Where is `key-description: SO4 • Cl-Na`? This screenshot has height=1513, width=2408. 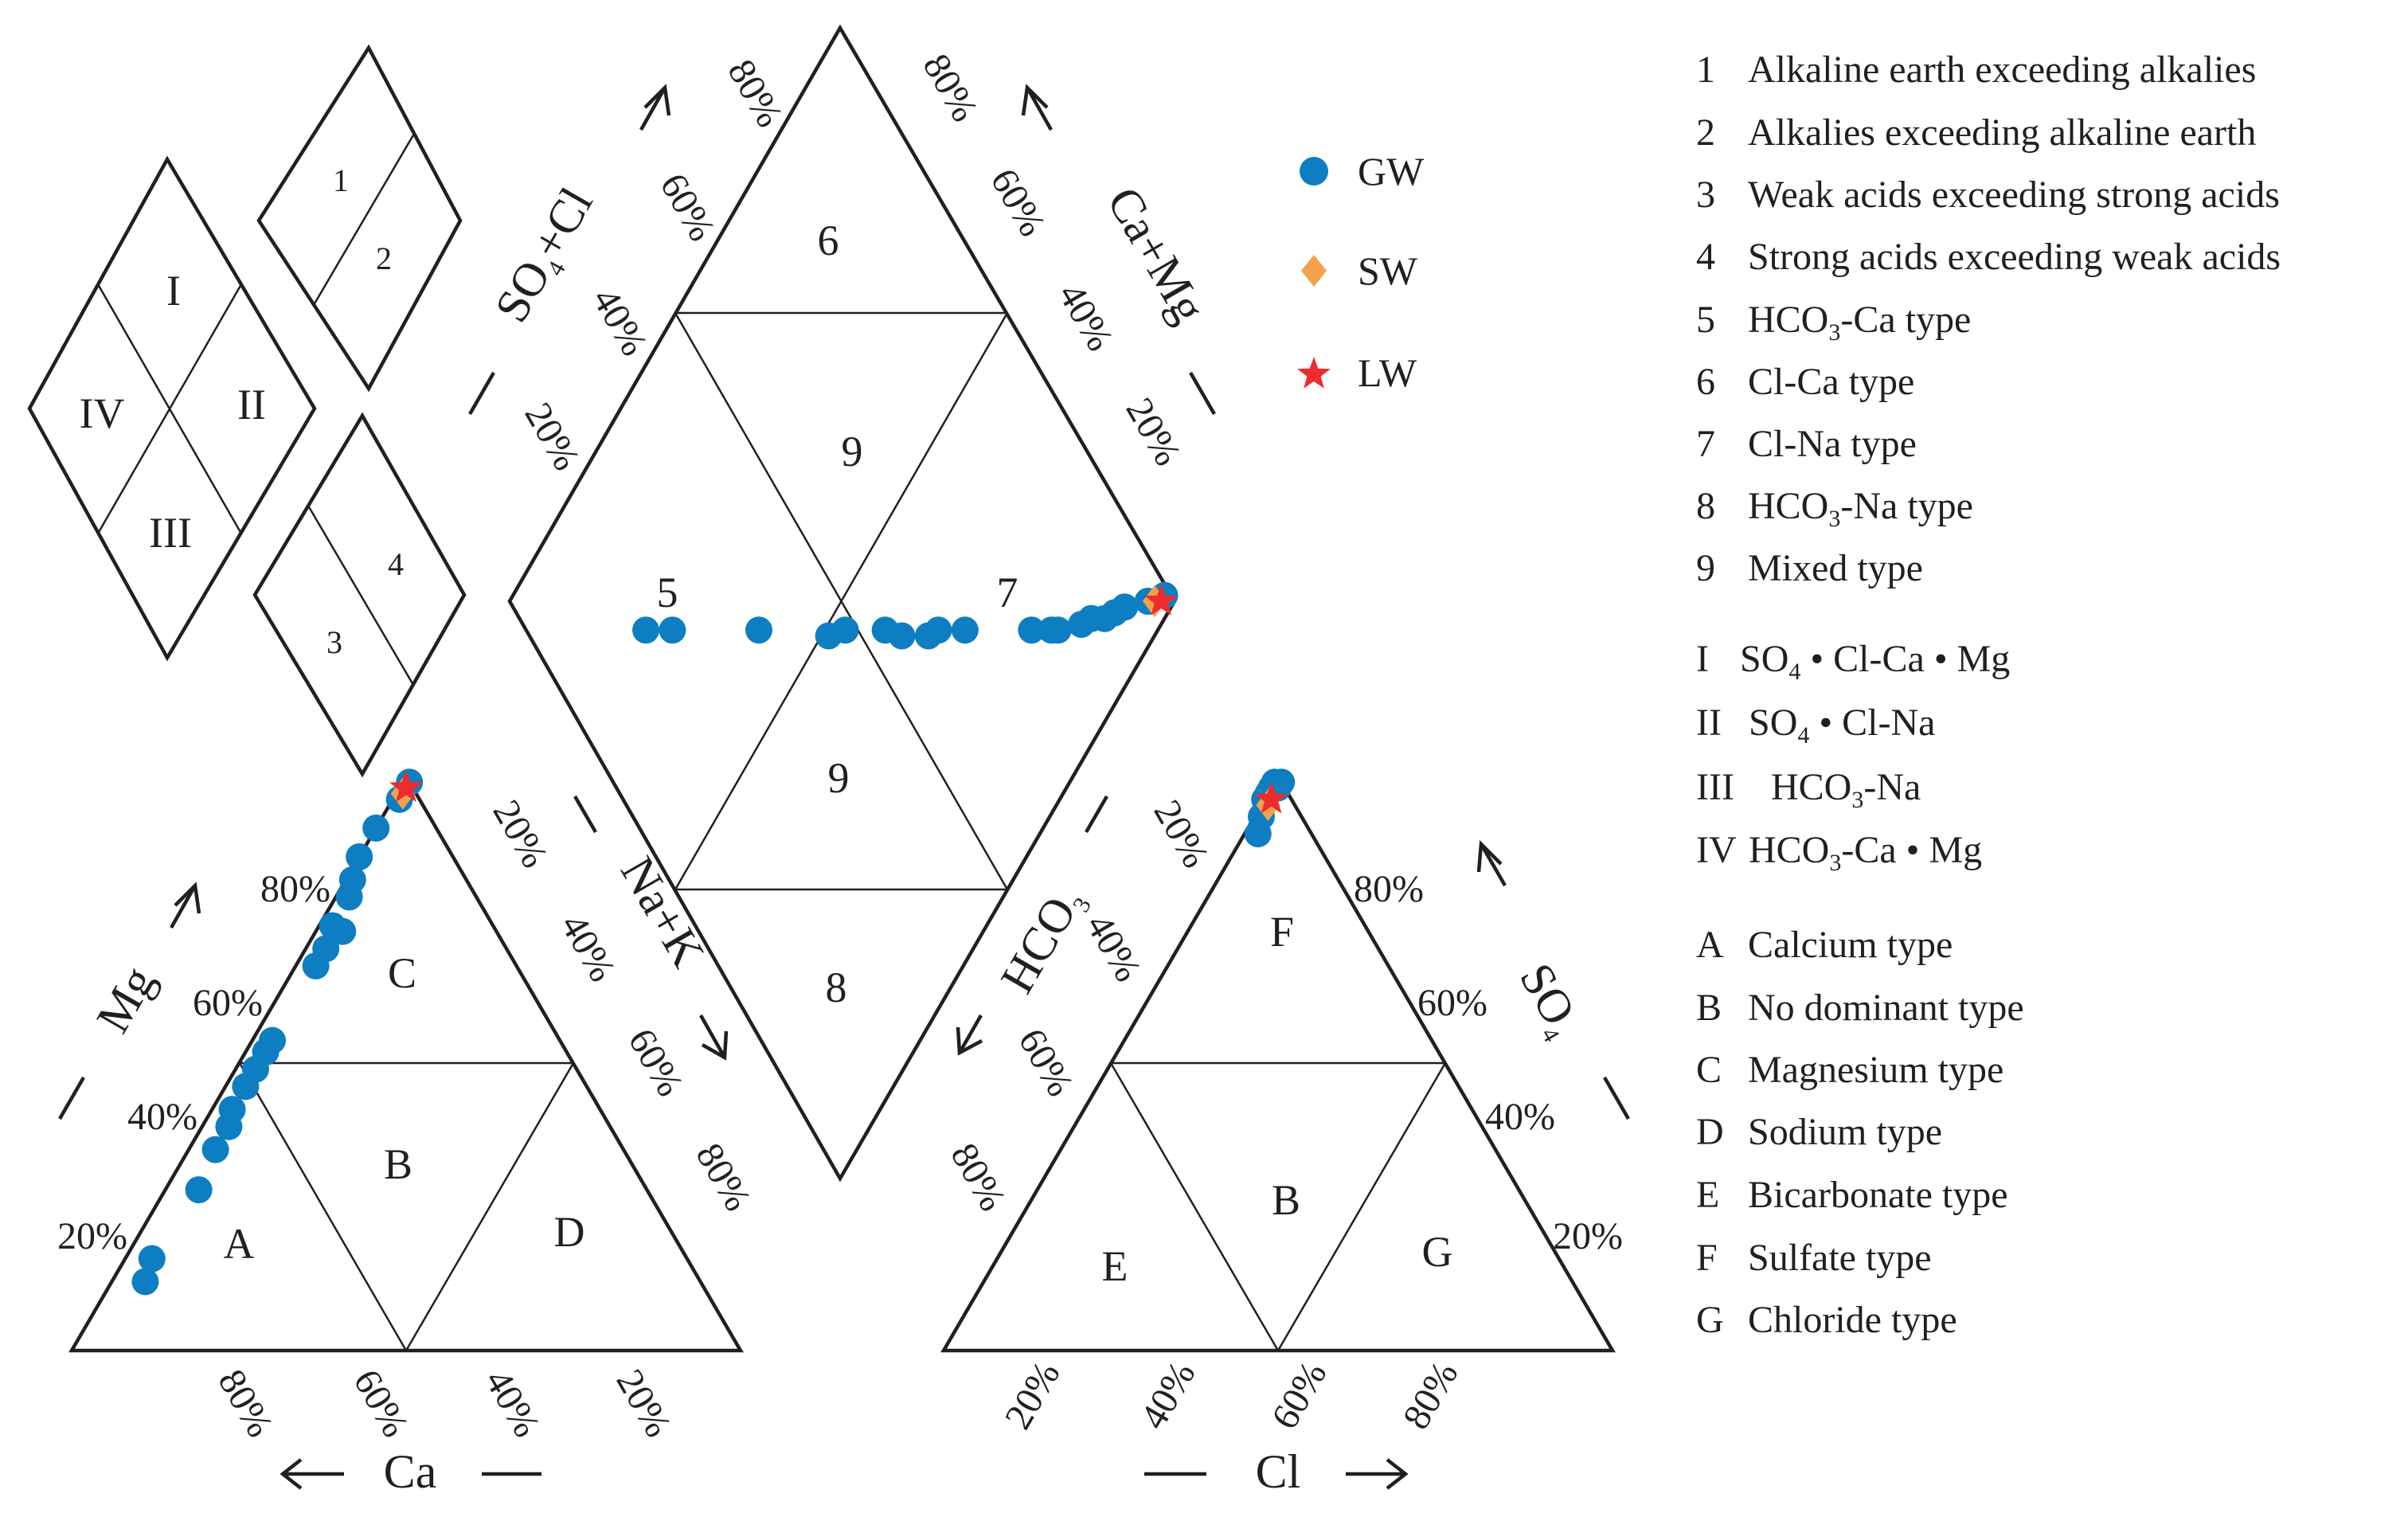
key-description: SO4 • Cl-Na is located at coordinates (1842, 725).